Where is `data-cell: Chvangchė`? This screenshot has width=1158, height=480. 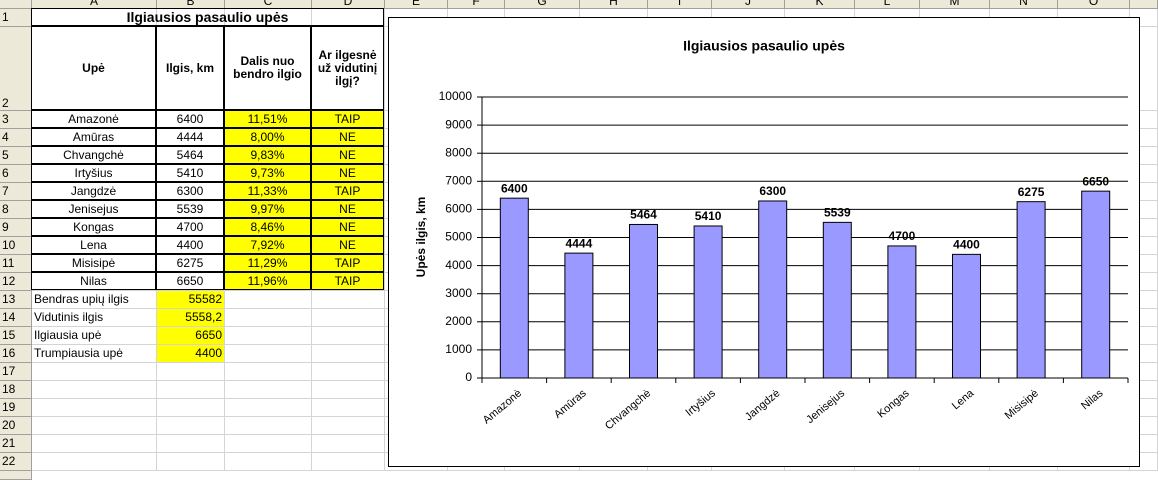
data-cell: Chvangchė is located at coordinates (93, 155).